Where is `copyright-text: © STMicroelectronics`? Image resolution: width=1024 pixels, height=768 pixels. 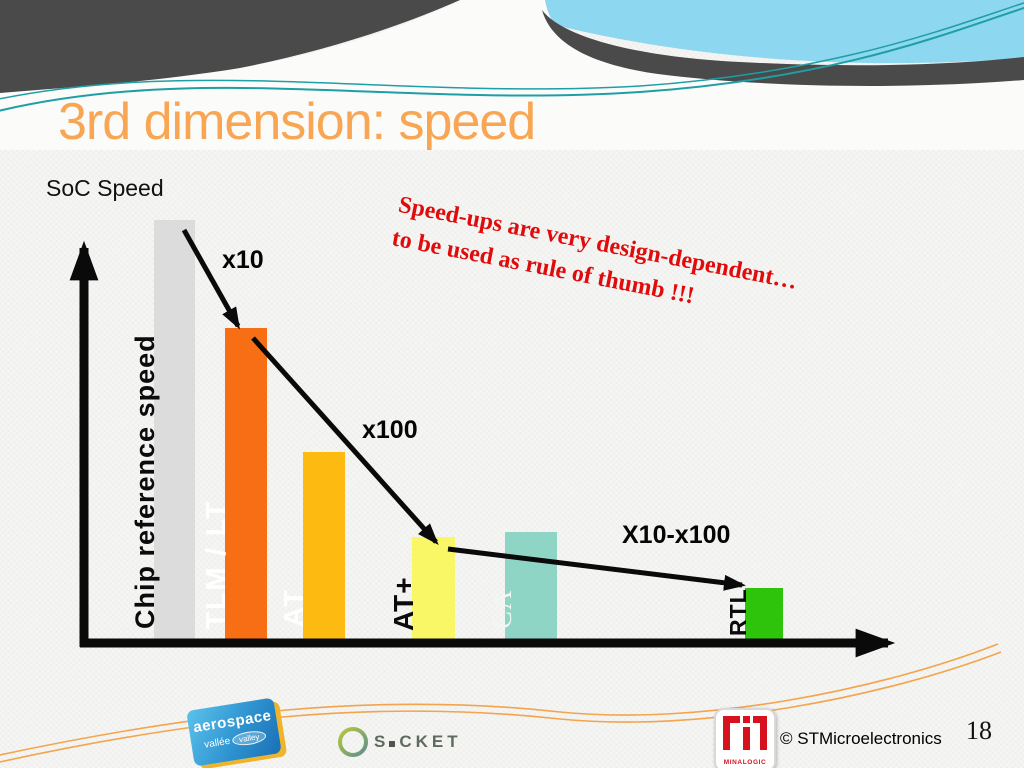 copyright-text: © STMicroelectronics is located at coordinates (861, 738).